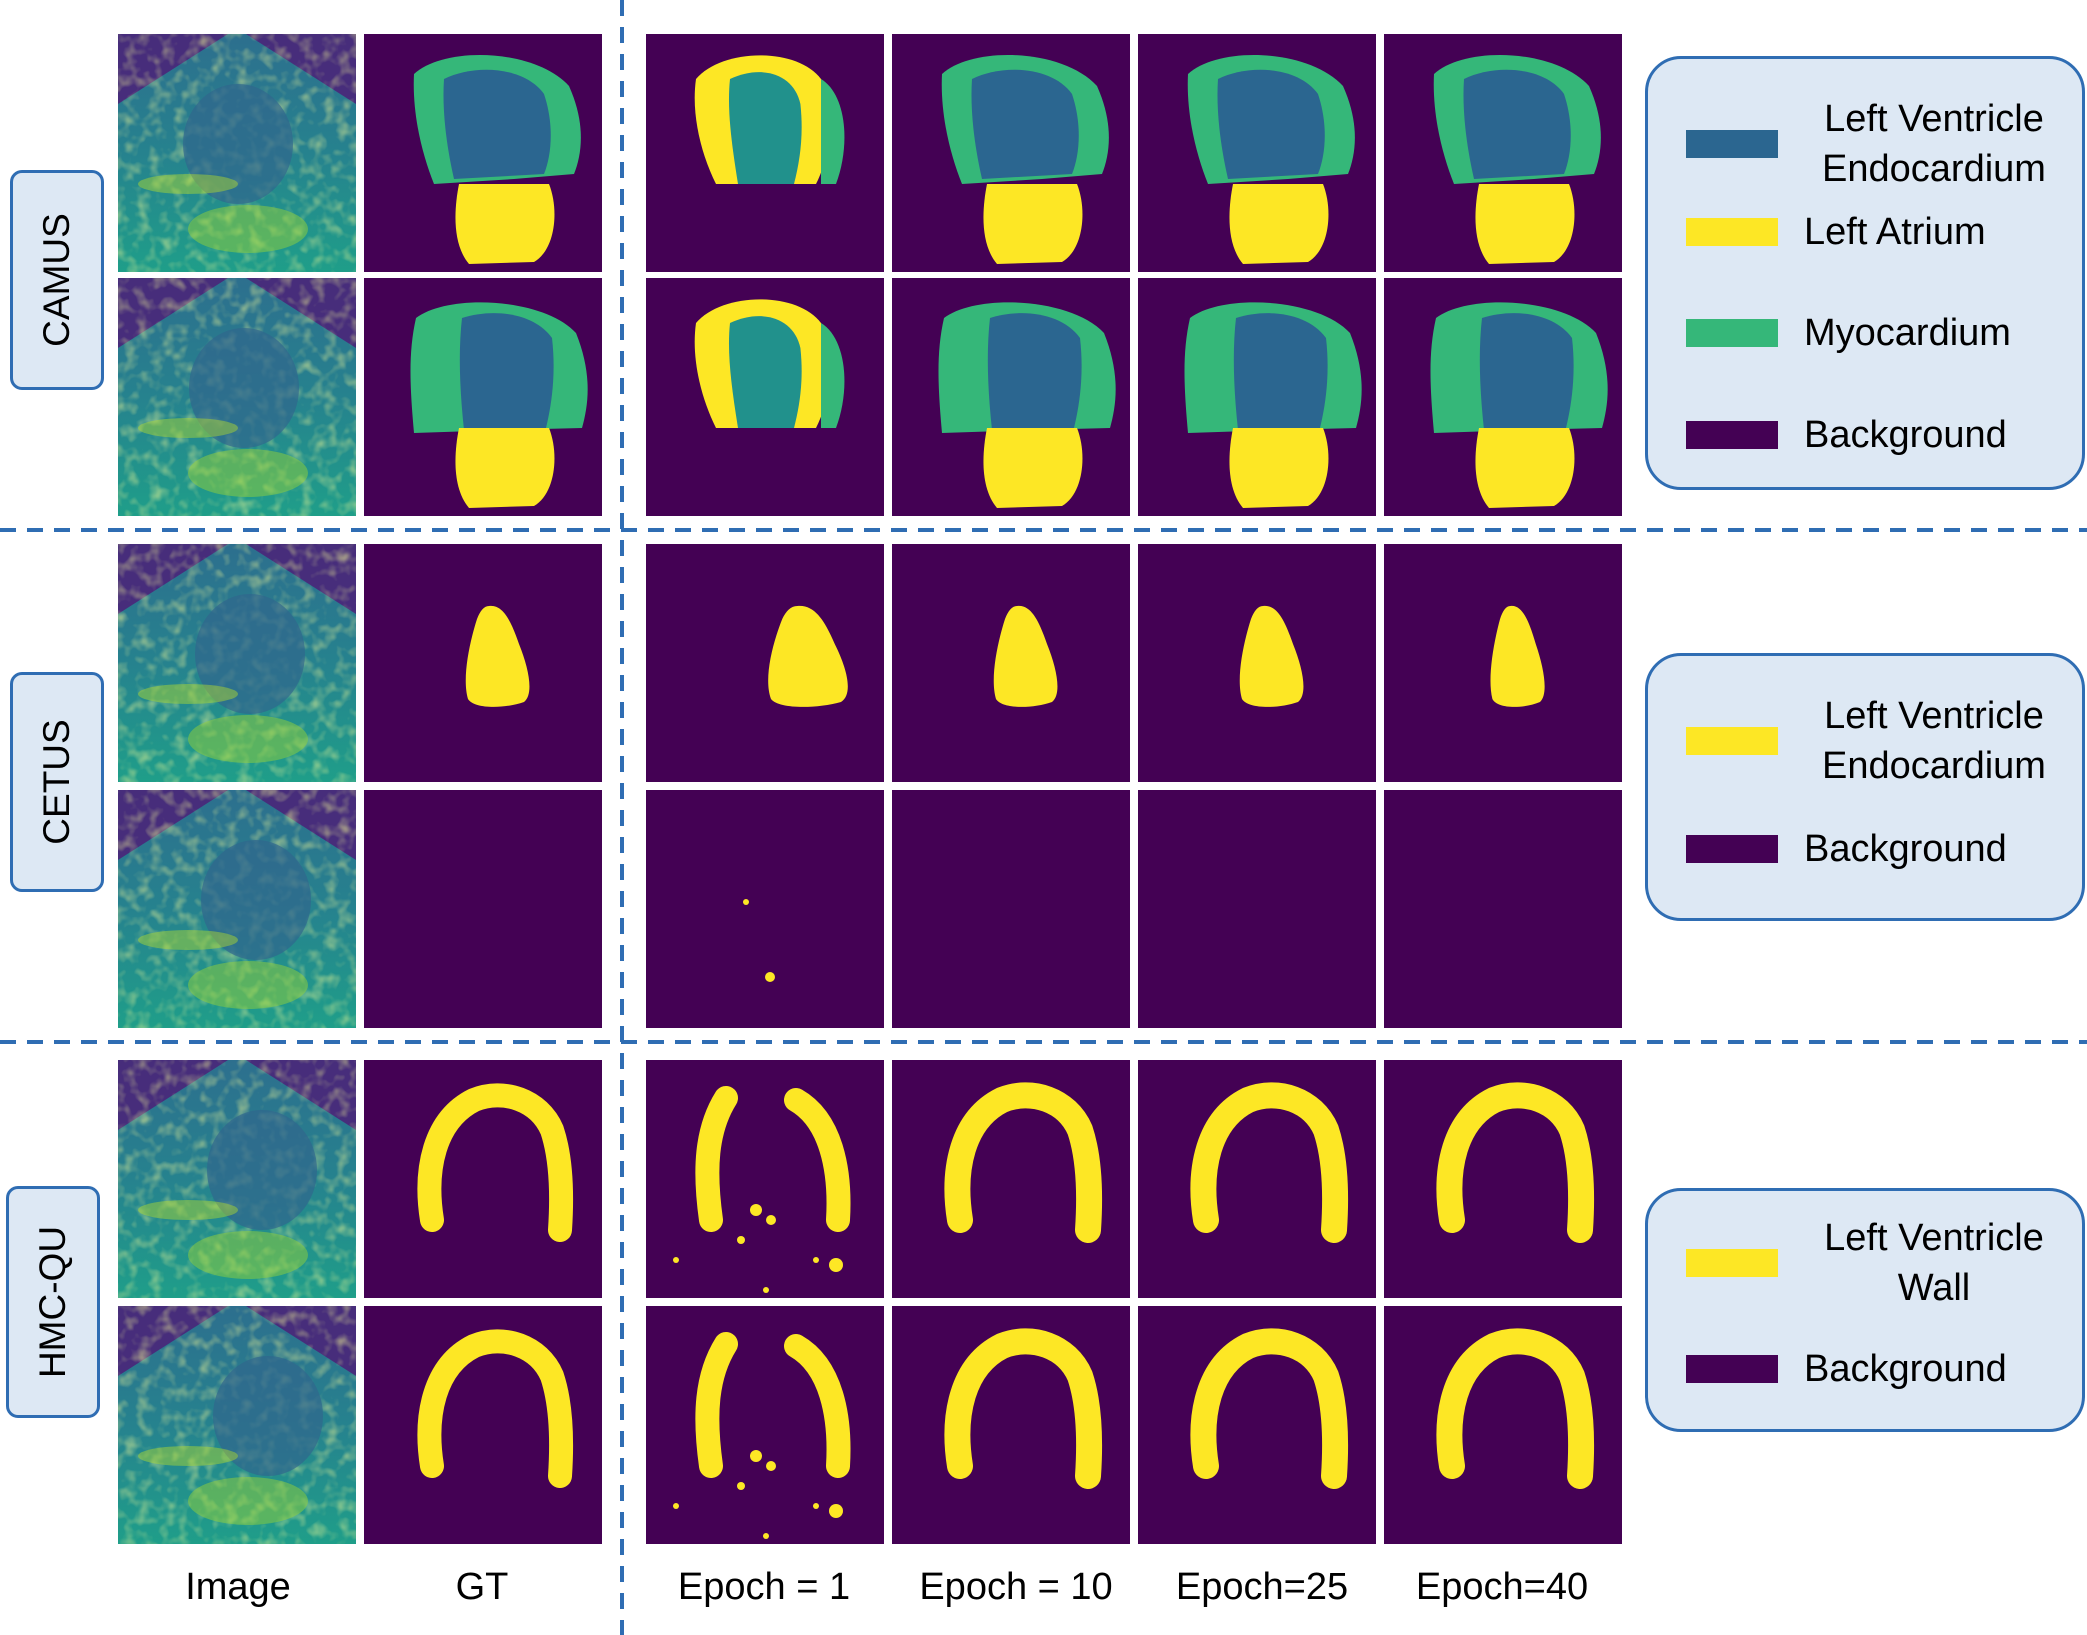  Describe the element at coordinates (1895, 232) in the screenshot. I see `legend-label: Left Atrium` at that location.